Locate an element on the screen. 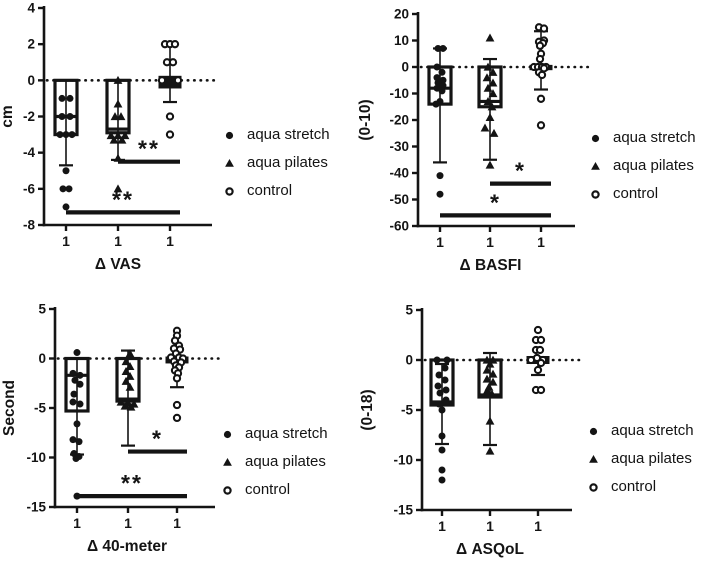 The image size is (708, 568). legend-label: aqua pilates is located at coordinates (285, 461).